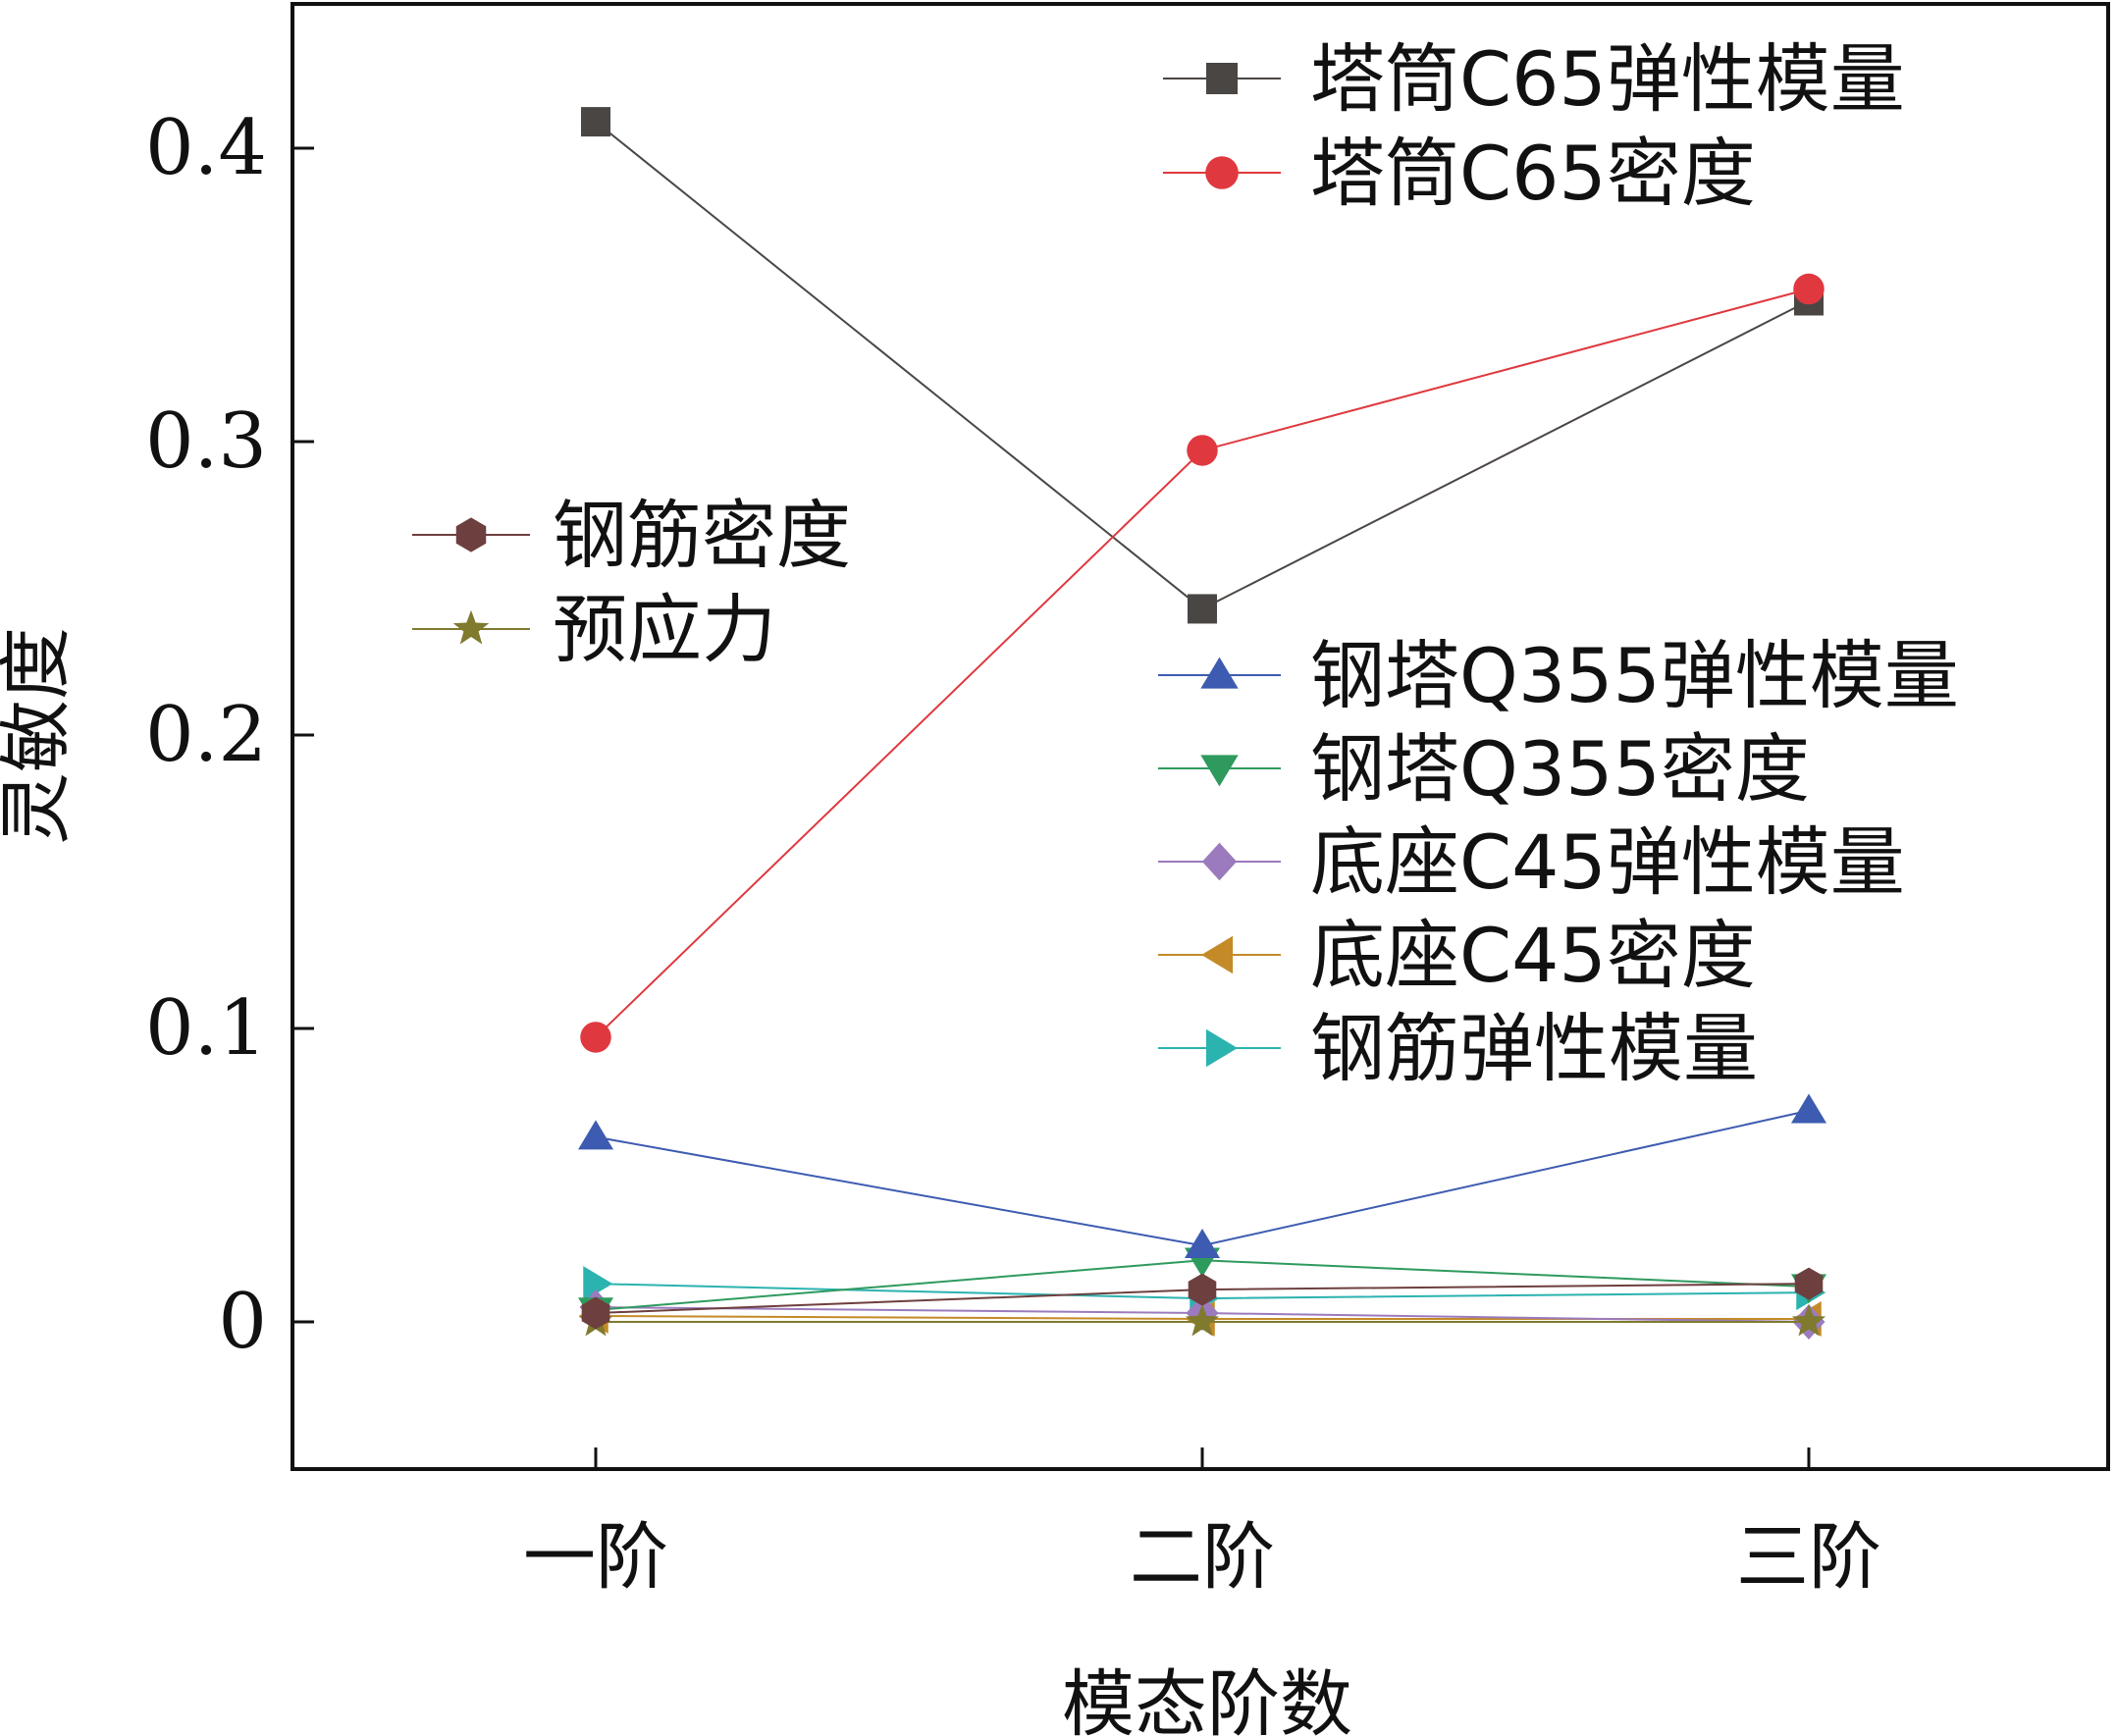 The image size is (2116, 1736). I want to click on legend-item: 预应力, so click(594, 629).